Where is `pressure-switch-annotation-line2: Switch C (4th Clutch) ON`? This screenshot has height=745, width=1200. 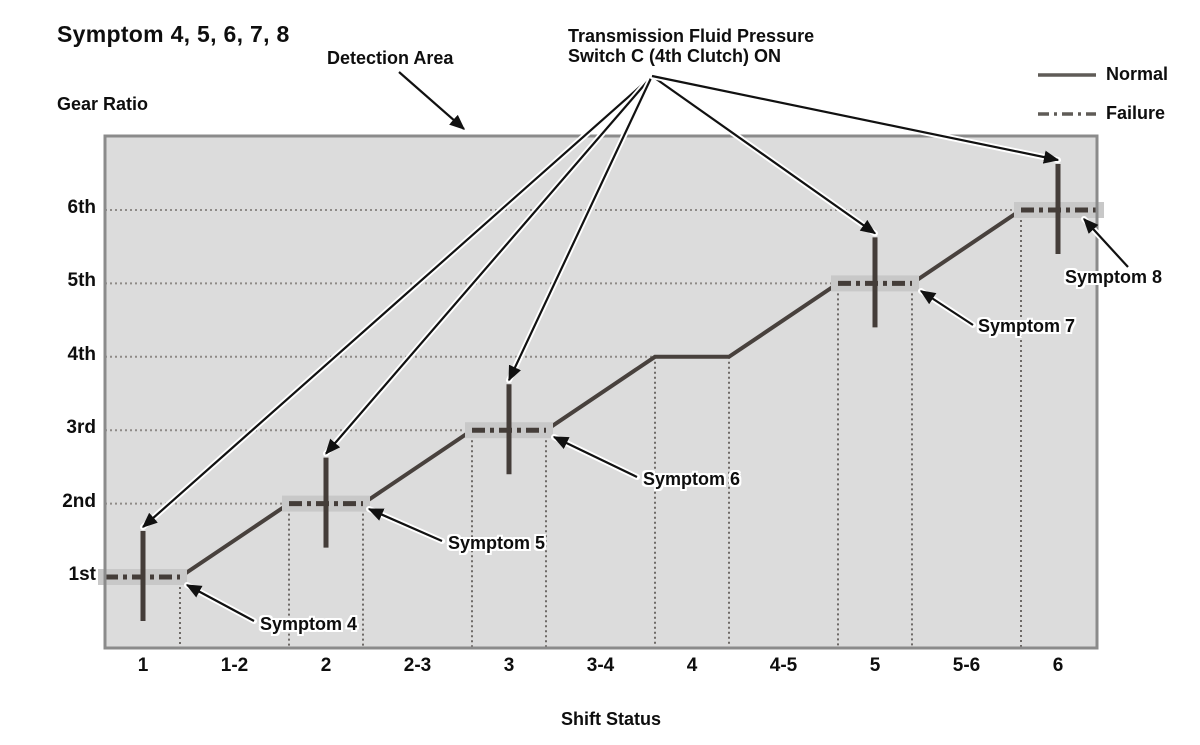 pressure-switch-annotation-line2: Switch C (4th Clutch) ON is located at coordinates (674, 56).